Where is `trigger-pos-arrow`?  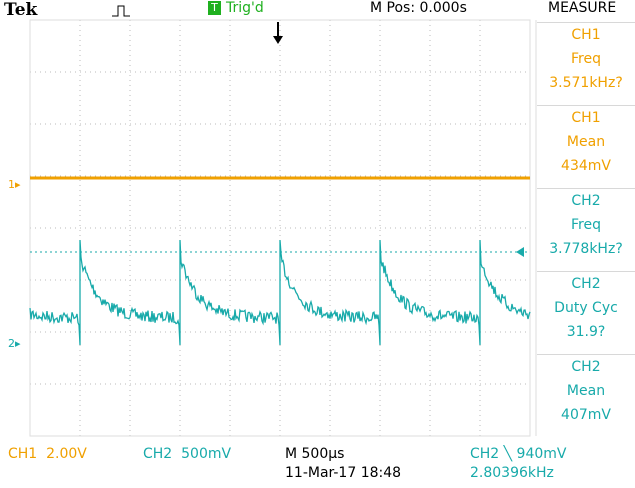 trigger-pos-arrow is located at coordinates (278, 33).